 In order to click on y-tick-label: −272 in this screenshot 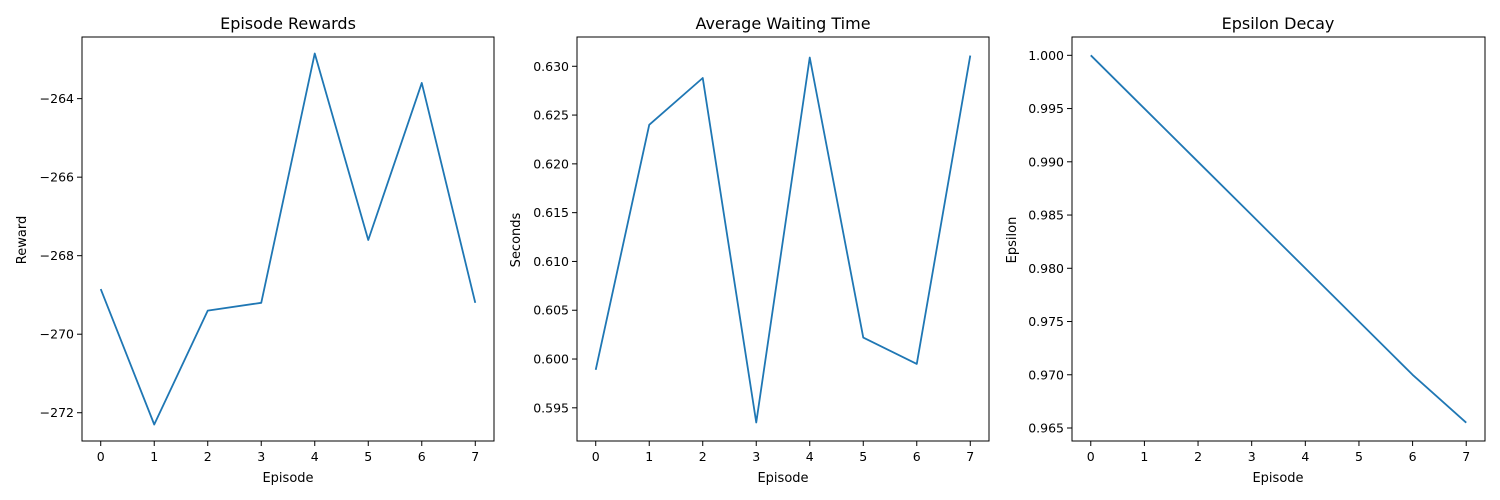, I will do `click(57, 412)`.